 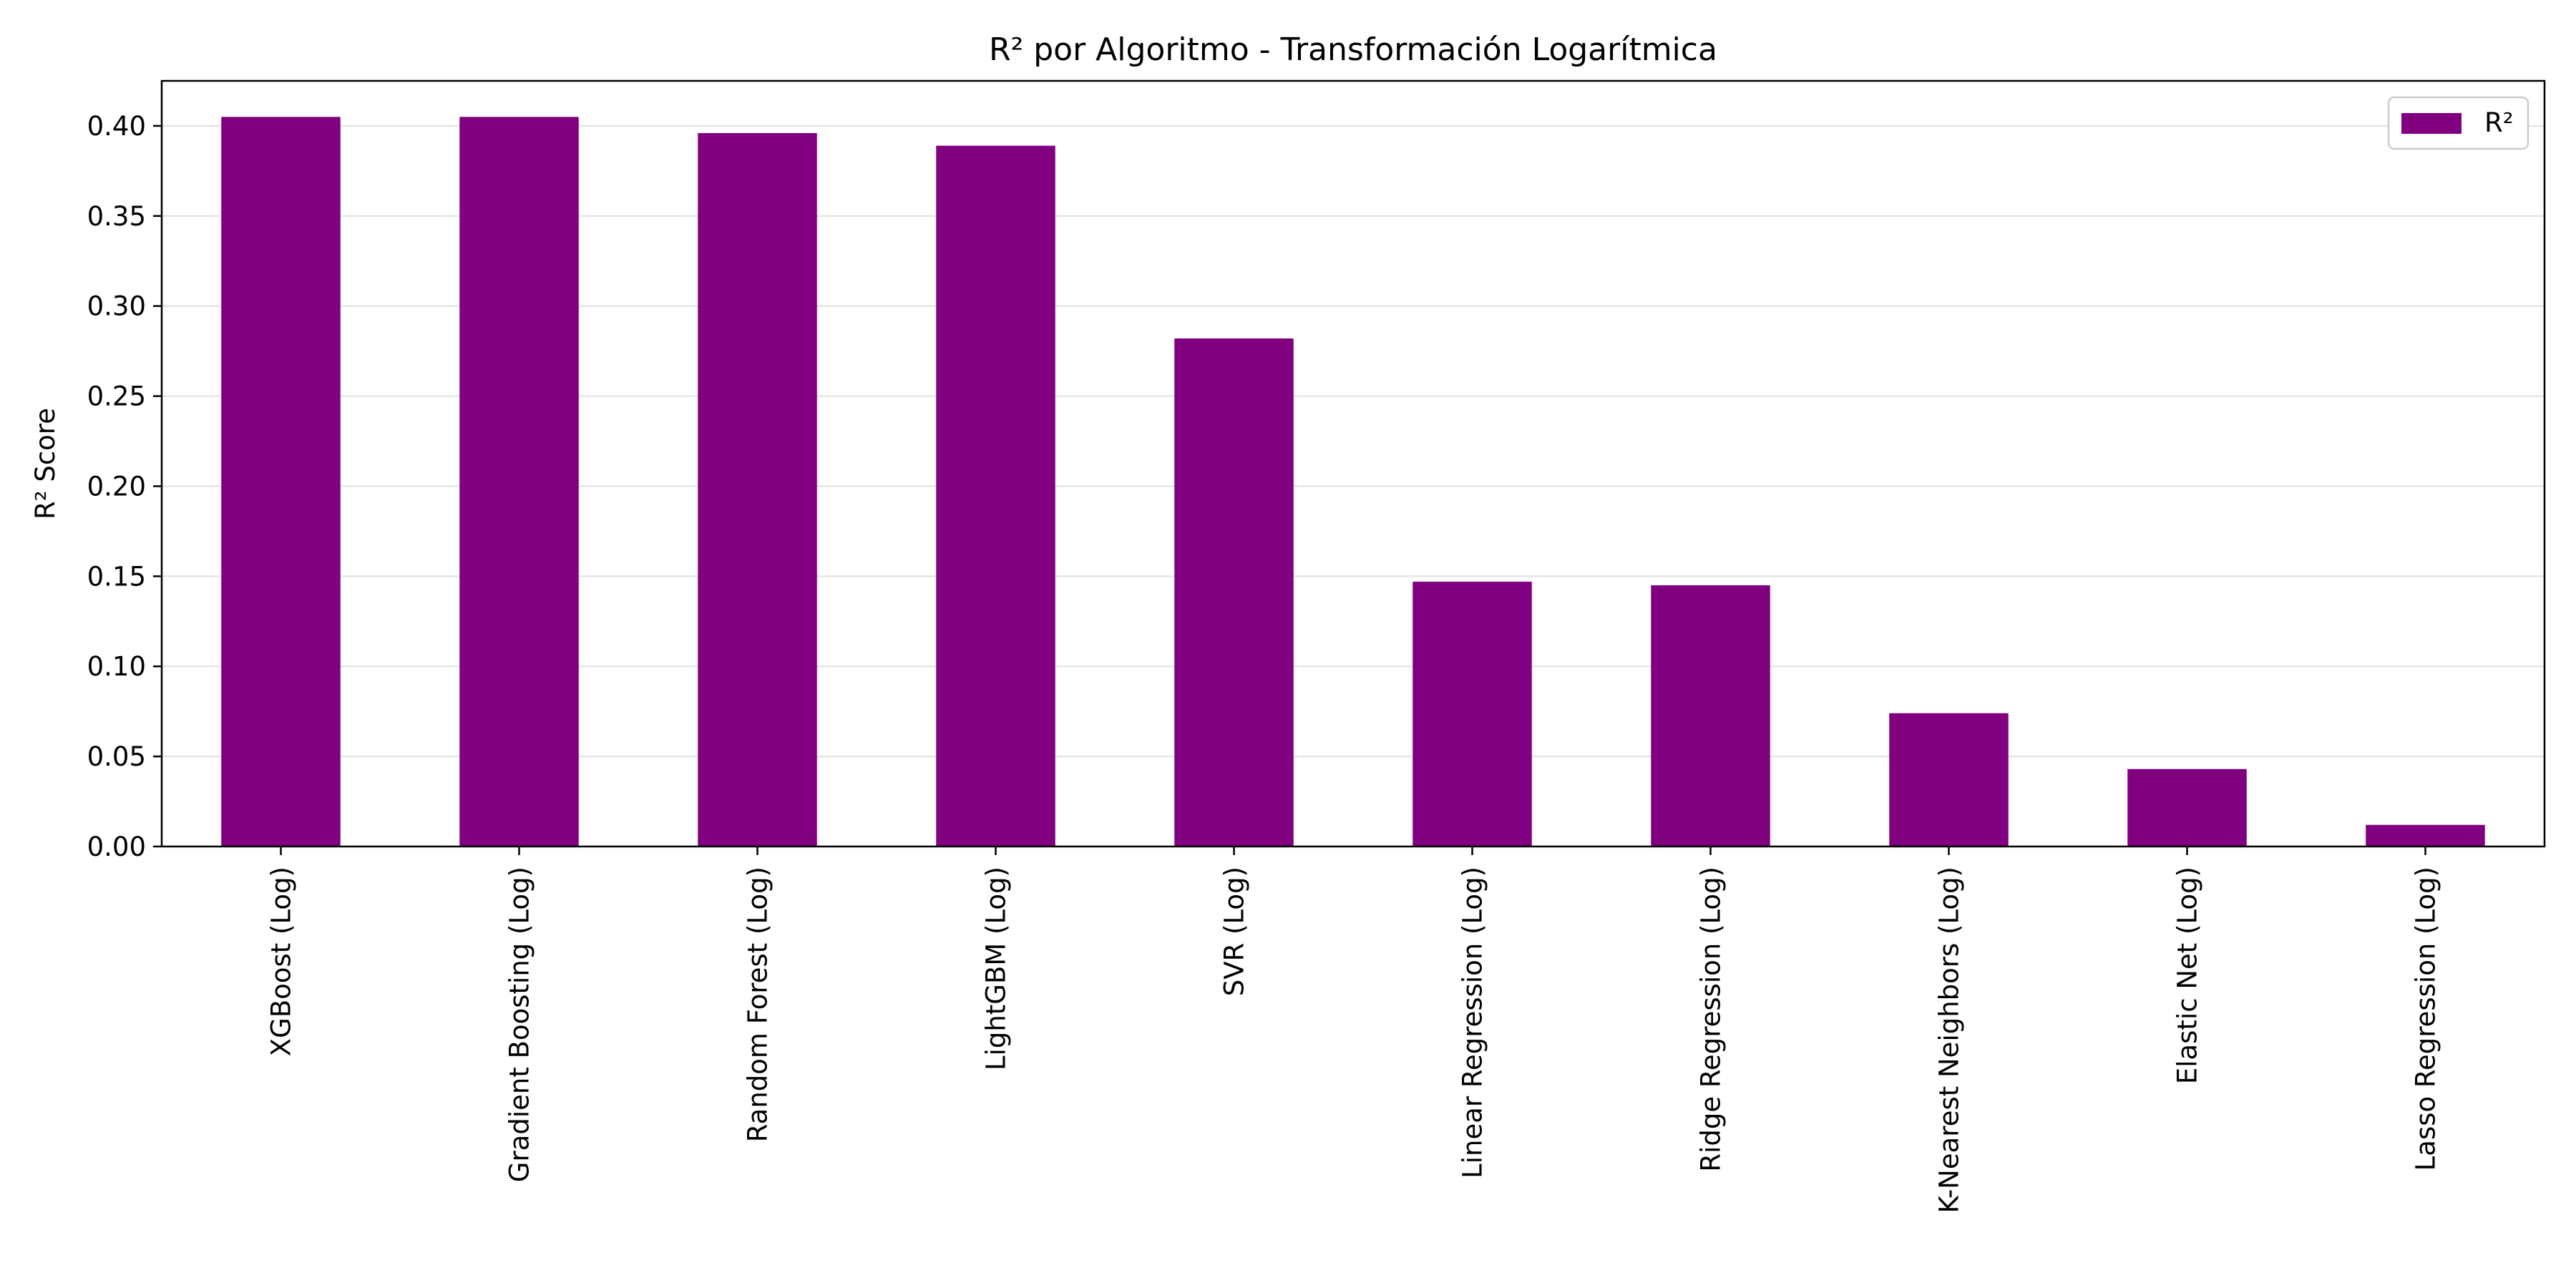 What do you see at coordinates (116, 756) in the screenshot?
I see `y-tick-label: 0.05` at bounding box center [116, 756].